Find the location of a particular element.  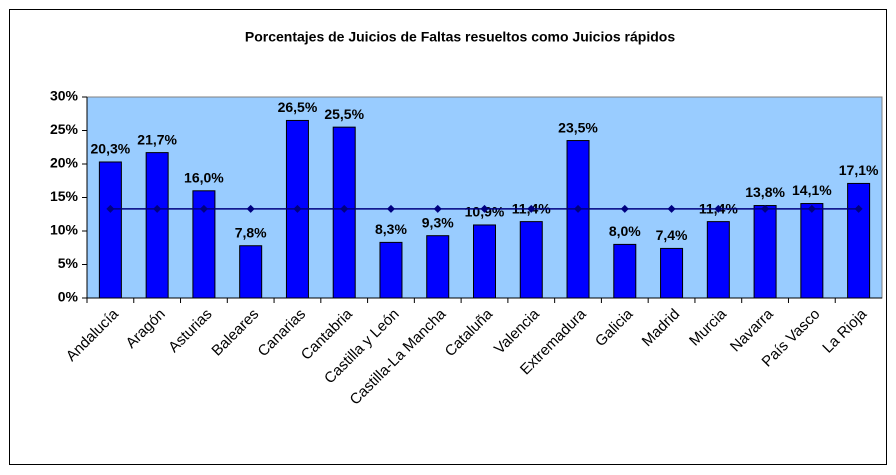

y-tick-label: 5% is located at coordinates (68, 263).